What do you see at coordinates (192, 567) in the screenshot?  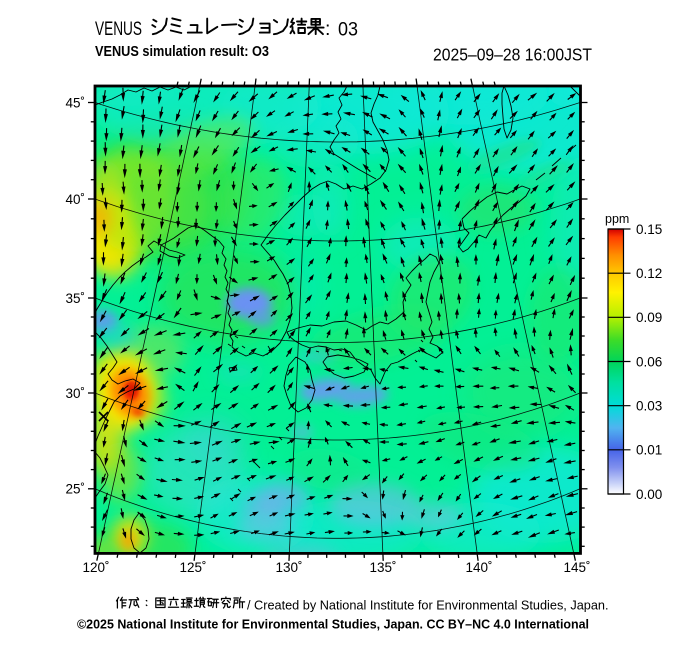 I see `svg-text: 125˚` at bounding box center [192, 567].